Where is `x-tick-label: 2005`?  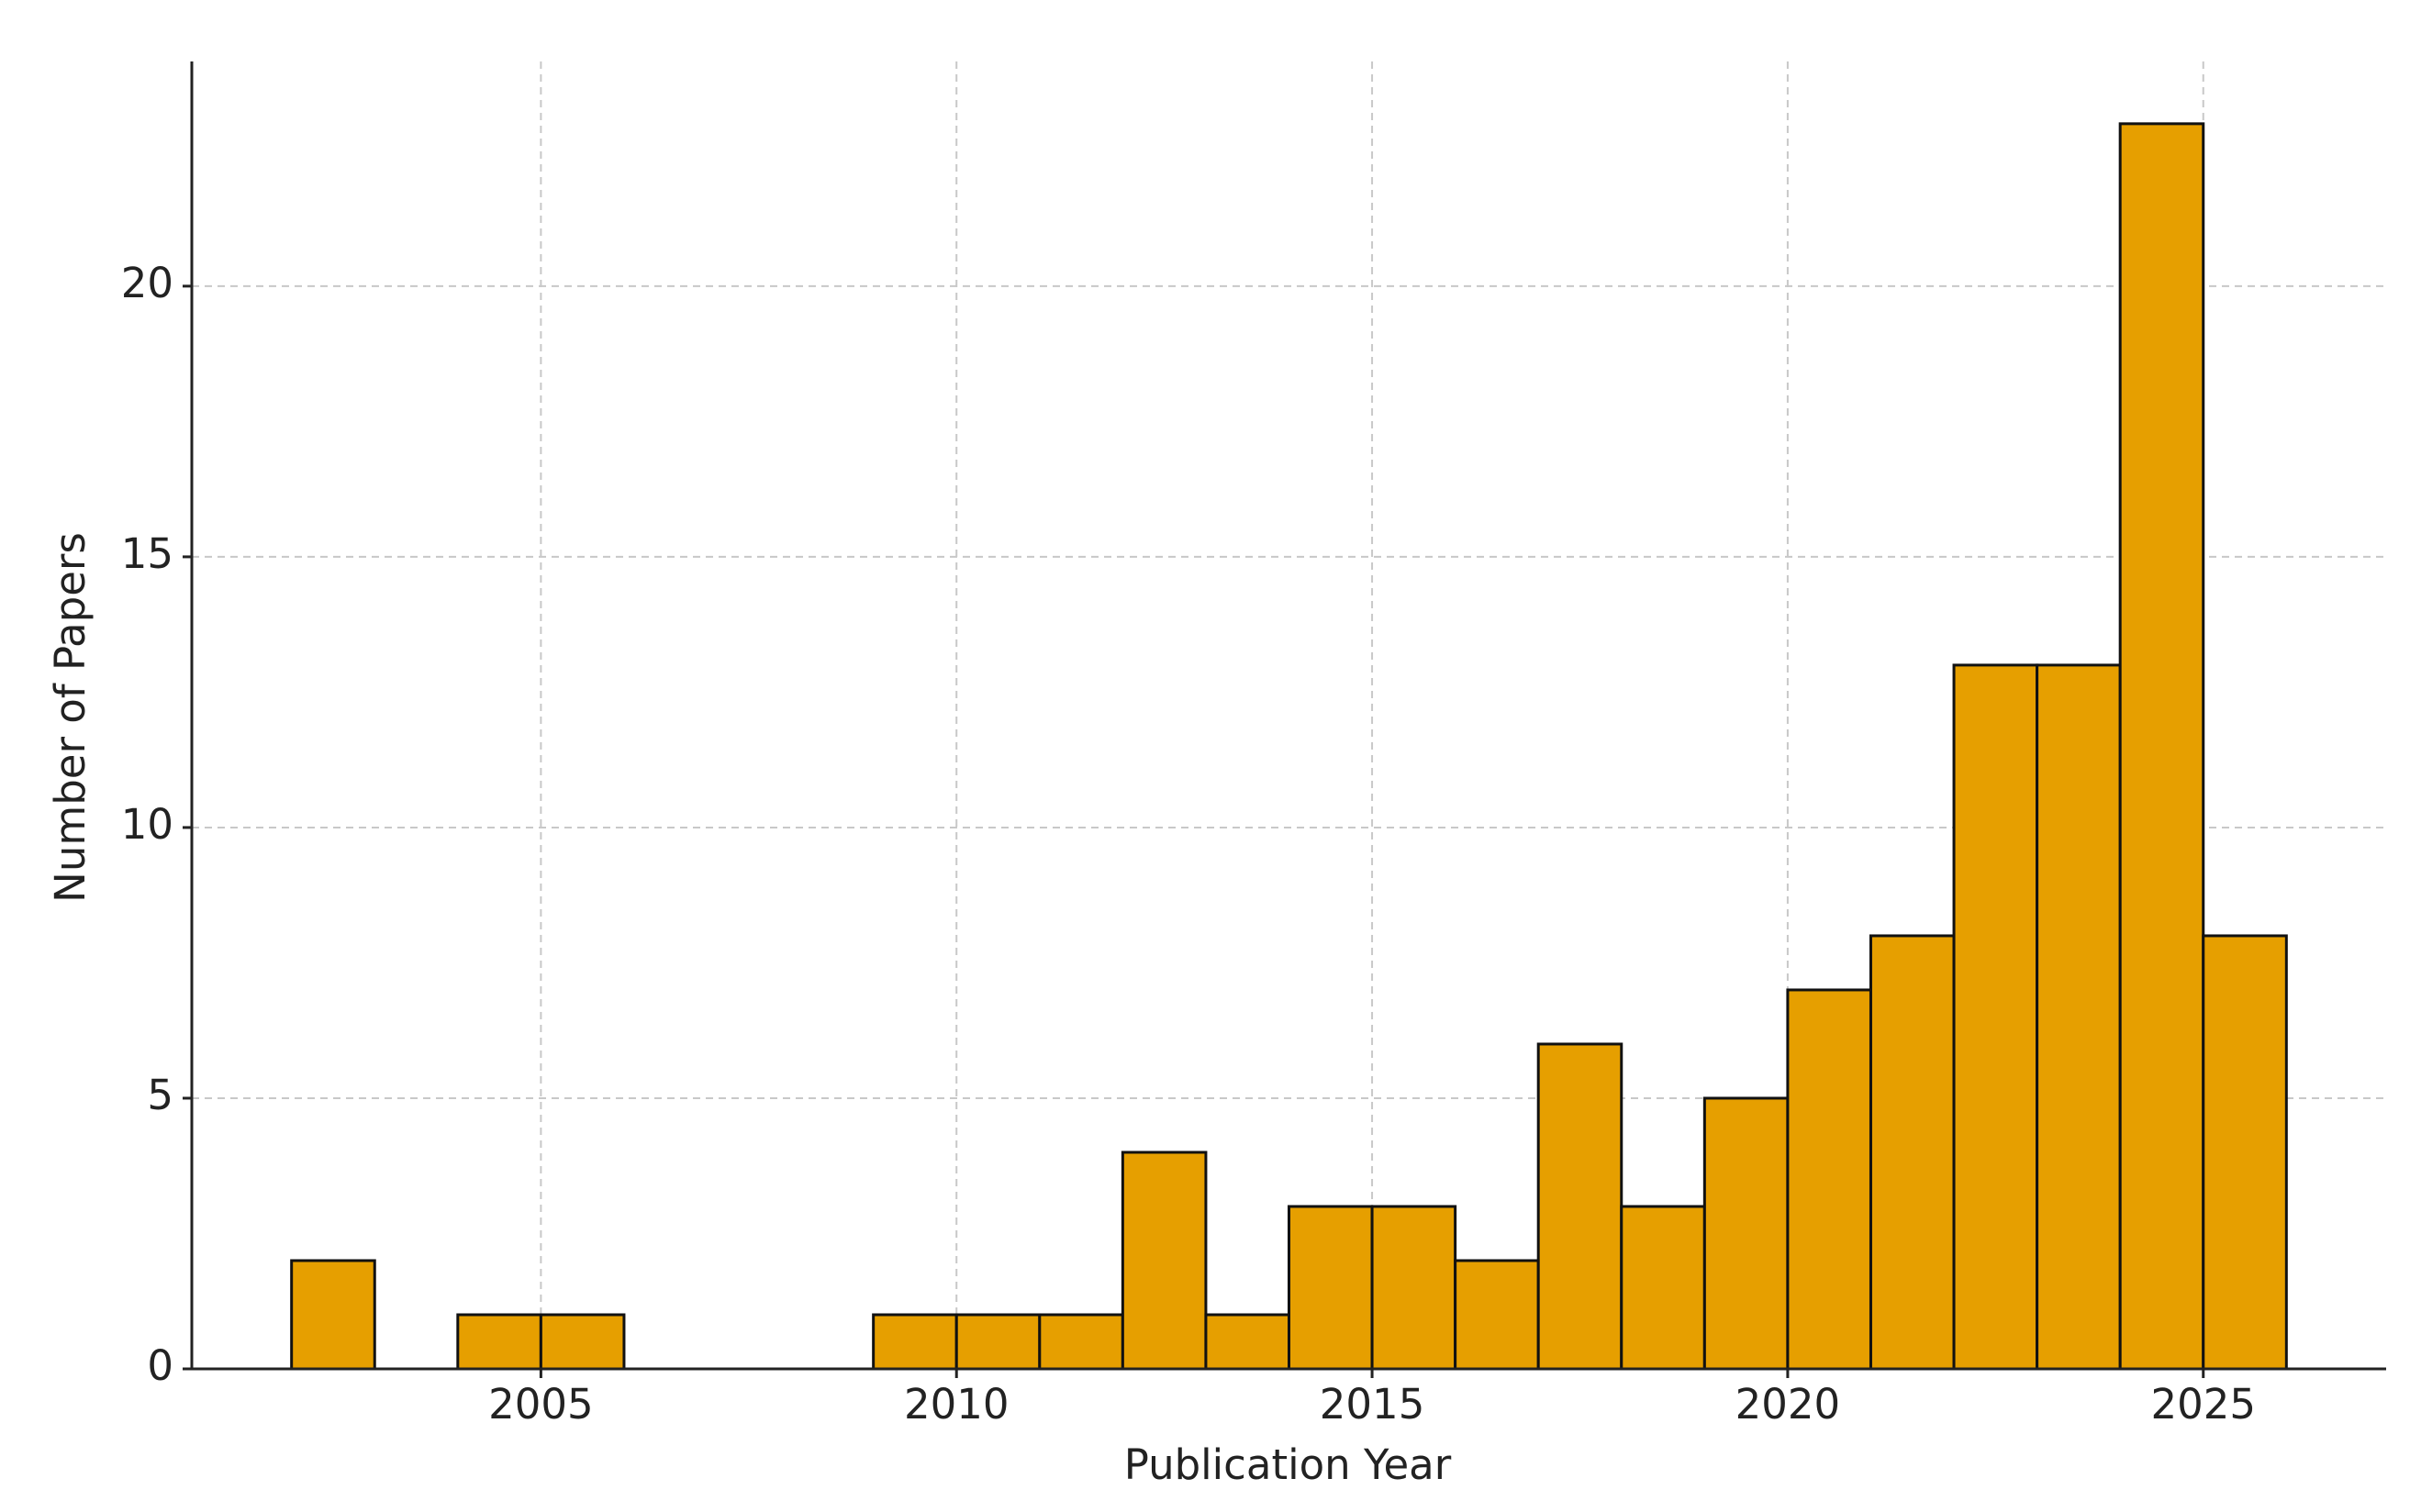 x-tick-label: 2005 is located at coordinates (541, 1404).